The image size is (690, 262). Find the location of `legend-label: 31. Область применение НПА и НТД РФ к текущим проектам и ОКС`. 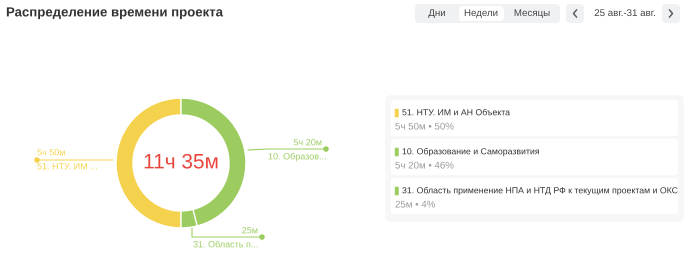

legend-label: 31. Область применение НПА и НТД РФ к текущим проектам и ОКС is located at coordinates (540, 191).